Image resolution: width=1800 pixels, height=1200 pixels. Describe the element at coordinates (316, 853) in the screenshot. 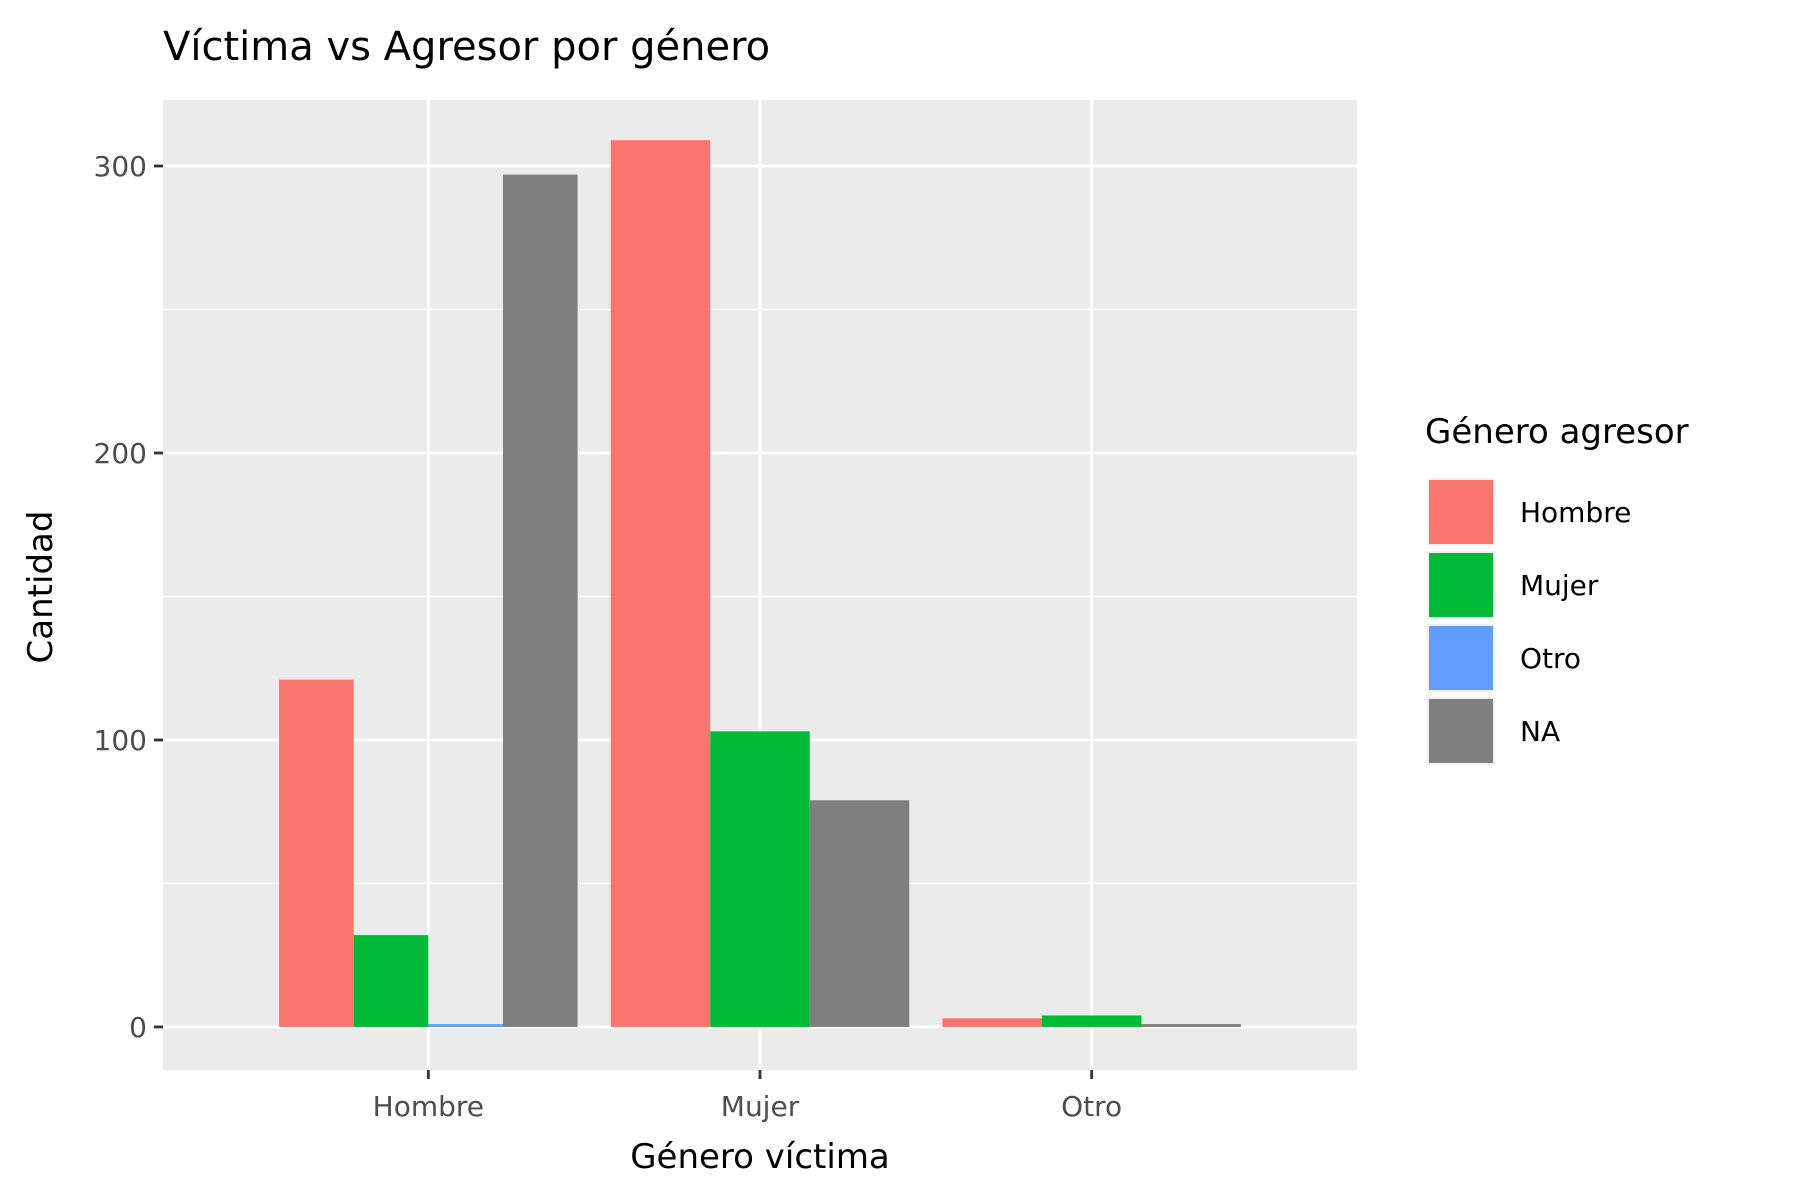

I see `bar-hombre-hombre` at that location.